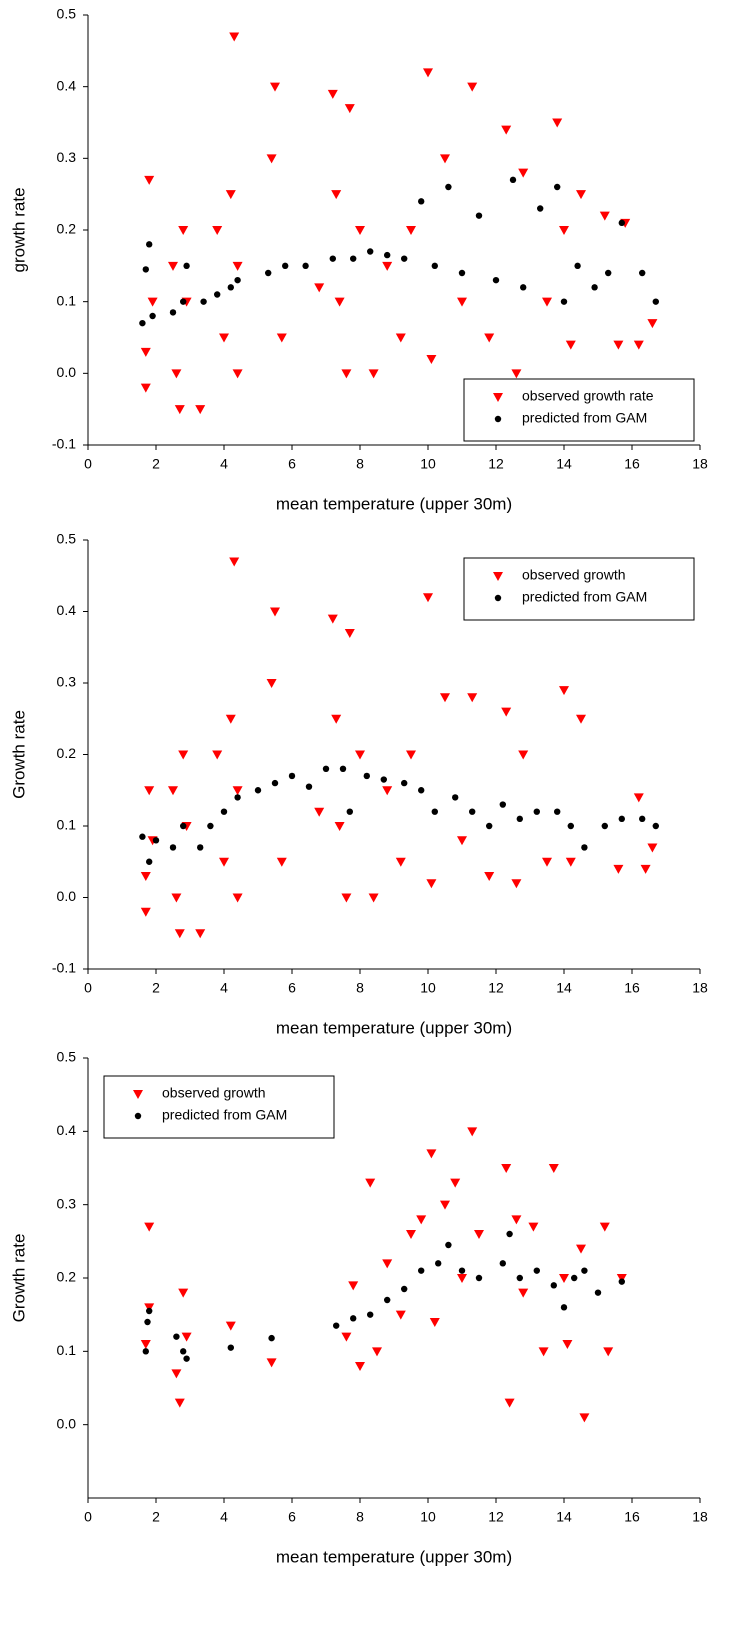 This screenshot has height=1639, width=747. What do you see at coordinates (700, 464) in the screenshot?
I see `x-tick-label: 18` at bounding box center [700, 464].